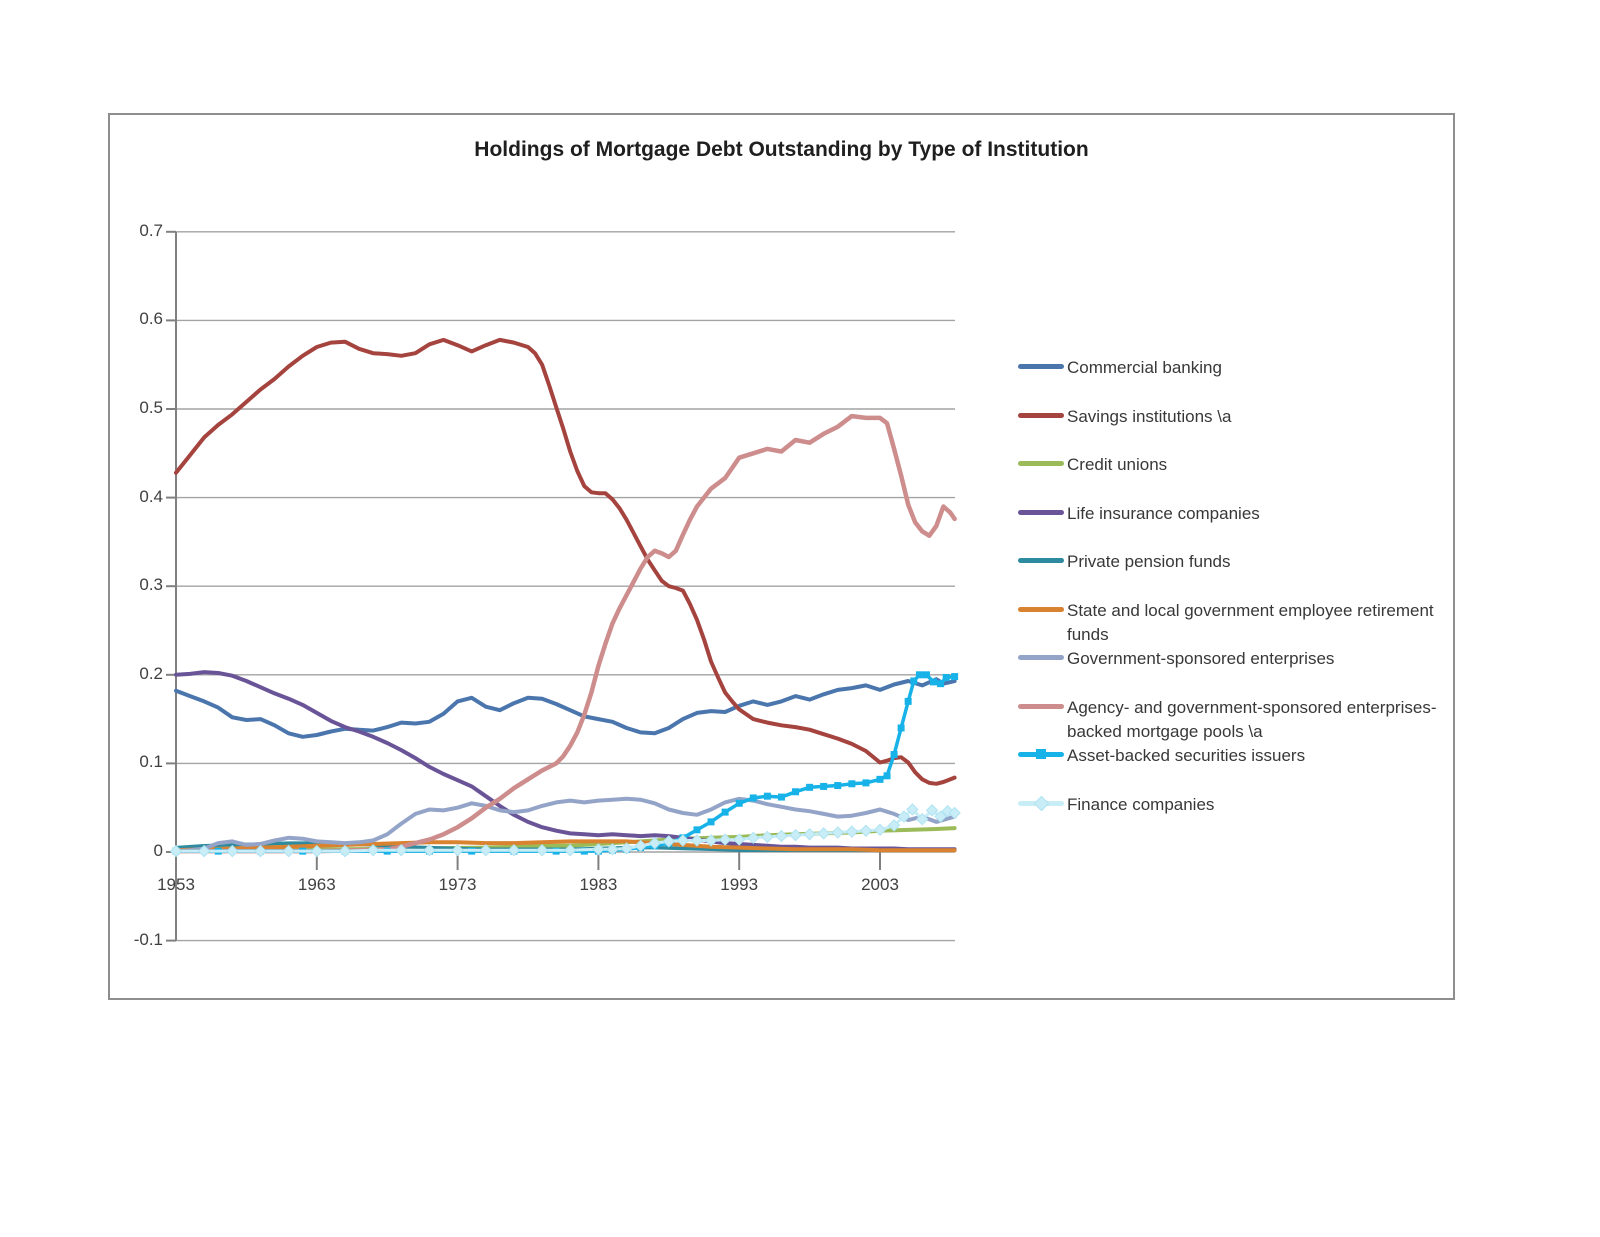 The image size is (1600, 1237). What do you see at coordinates (565, 825) in the screenshot?
I see `series-line-gse` at bounding box center [565, 825].